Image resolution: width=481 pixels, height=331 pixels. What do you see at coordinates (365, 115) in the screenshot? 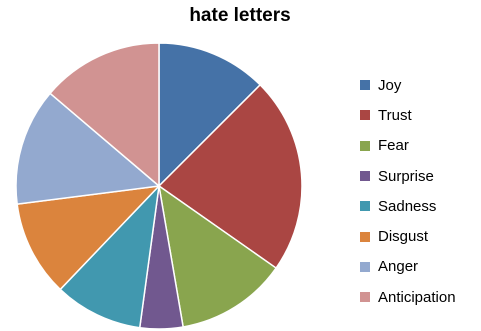
I see `legend-swatch-trust` at bounding box center [365, 115].